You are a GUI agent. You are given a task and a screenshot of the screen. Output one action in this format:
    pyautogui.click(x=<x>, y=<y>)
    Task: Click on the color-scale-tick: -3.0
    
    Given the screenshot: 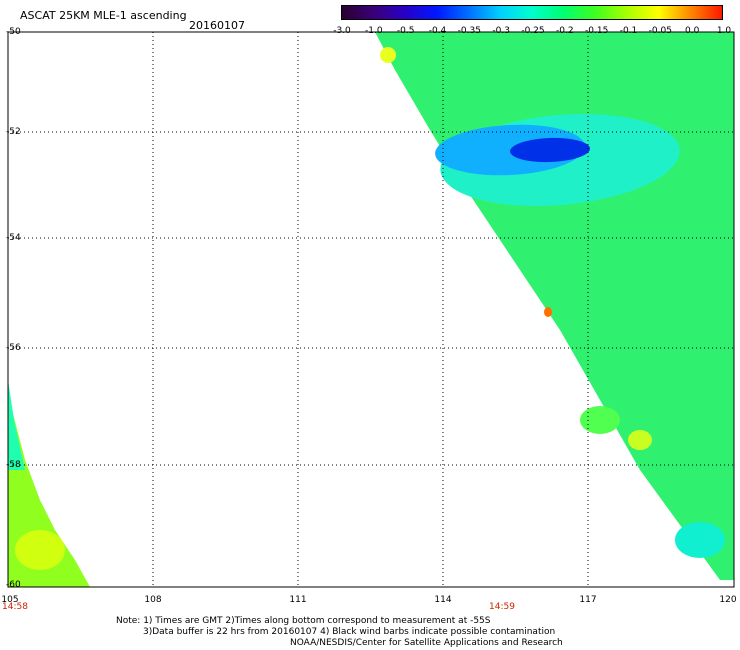 What is the action you would take?
    pyautogui.click(x=342, y=31)
    